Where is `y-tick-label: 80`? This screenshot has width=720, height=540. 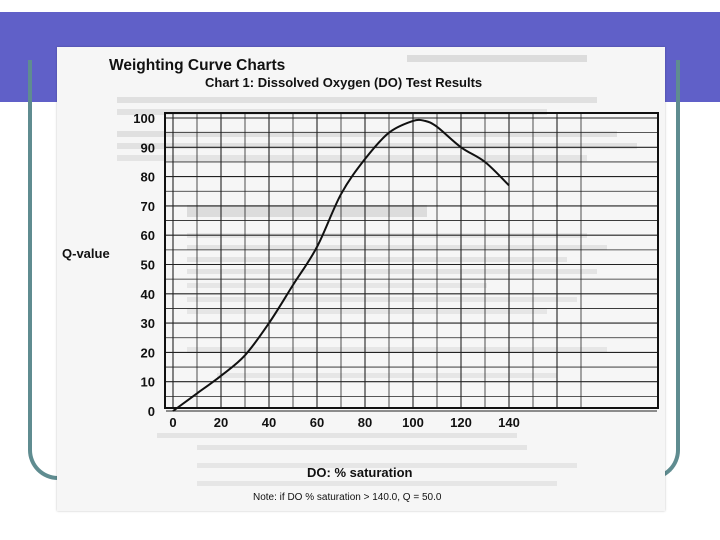 y-tick-label: 80 is located at coordinates (148, 177).